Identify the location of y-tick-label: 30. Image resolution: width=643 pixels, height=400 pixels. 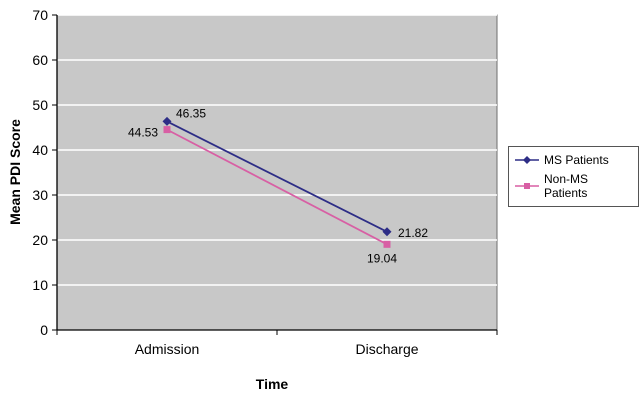
(40, 195).